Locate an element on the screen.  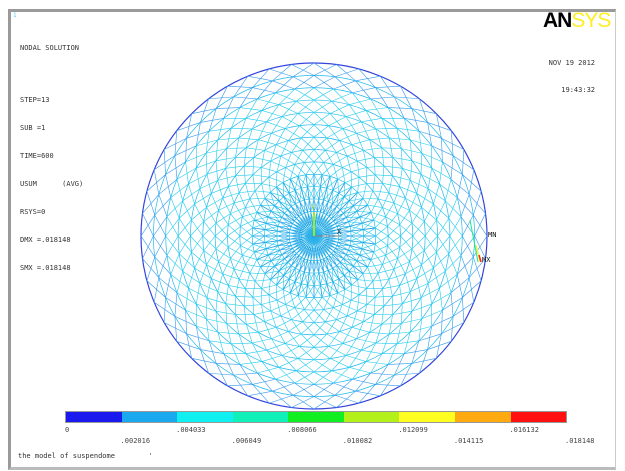
mesh-strut-high is located at coordinates (478, 253).